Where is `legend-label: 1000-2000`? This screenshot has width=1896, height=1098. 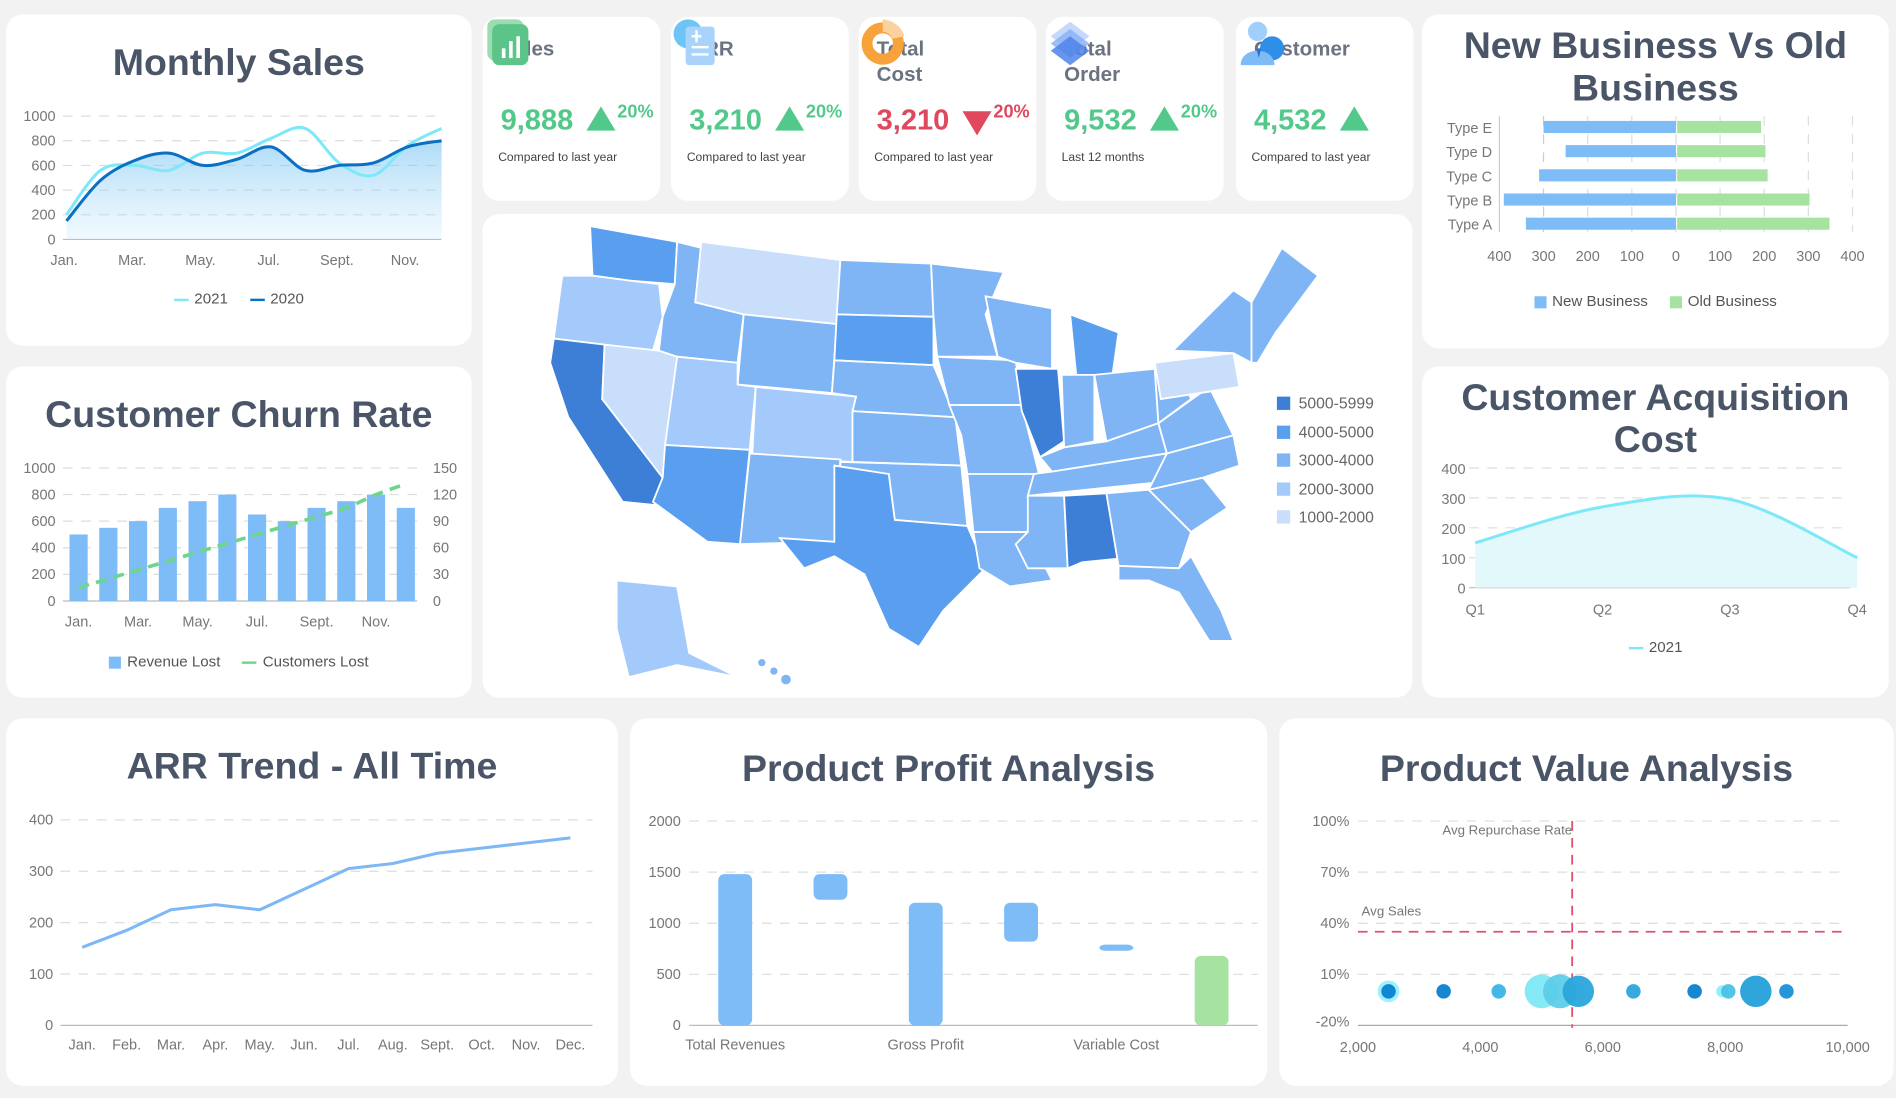 legend-label: 1000-2000 is located at coordinates (1336, 517).